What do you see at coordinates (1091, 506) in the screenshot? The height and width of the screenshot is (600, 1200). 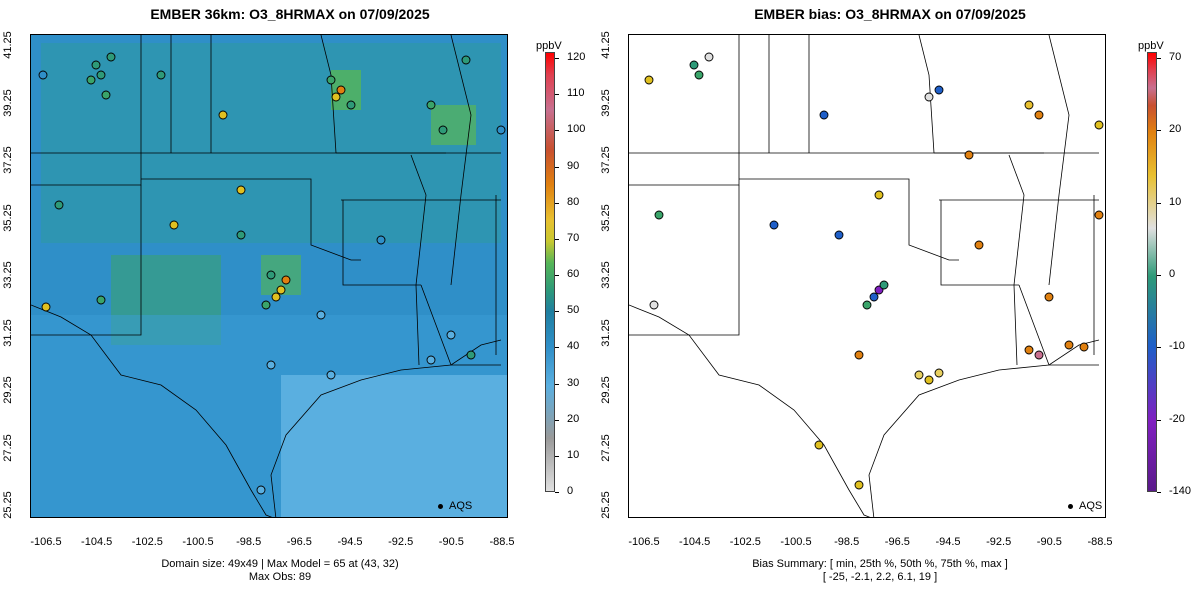 I see `bias-legend-label: AQS` at bounding box center [1091, 506].